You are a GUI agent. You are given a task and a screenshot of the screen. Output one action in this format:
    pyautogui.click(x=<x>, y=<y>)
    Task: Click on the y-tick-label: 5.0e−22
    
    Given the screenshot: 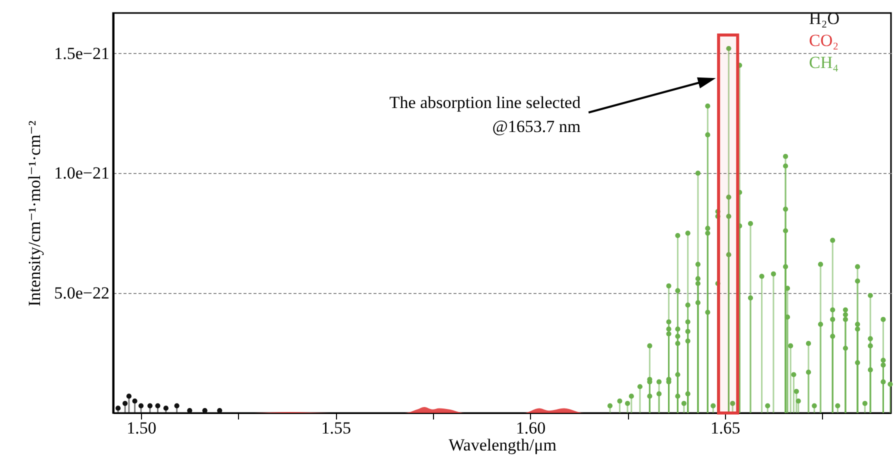 What is the action you would take?
    pyautogui.click(x=82, y=293)
    